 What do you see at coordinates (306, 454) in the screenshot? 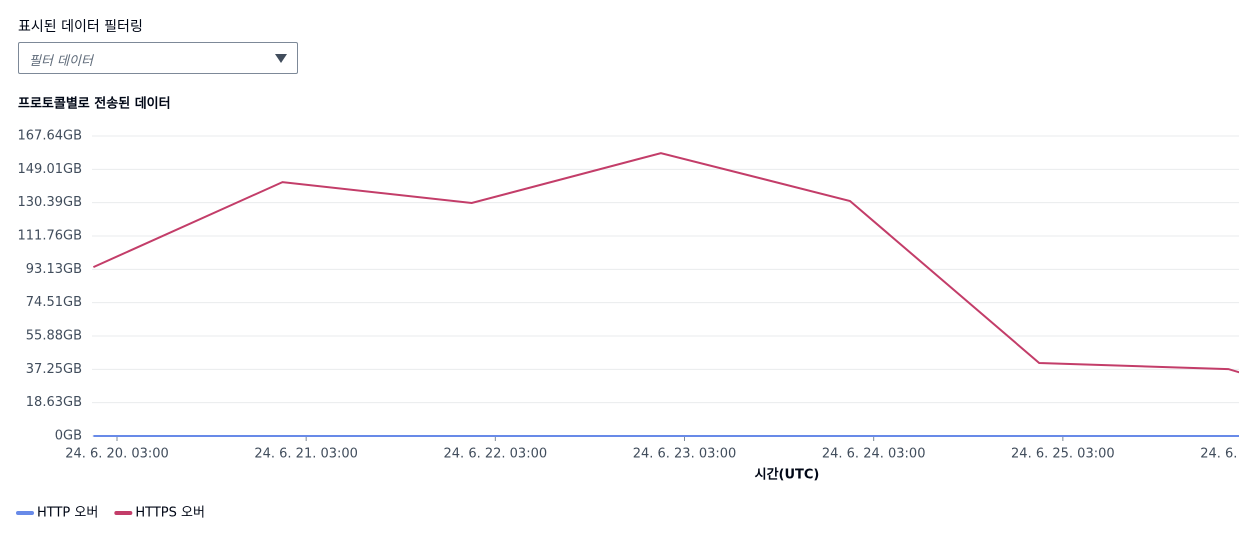
I see `x-tick-label: 24. 6. 21. 03:00` at bounding box center [306, 454].